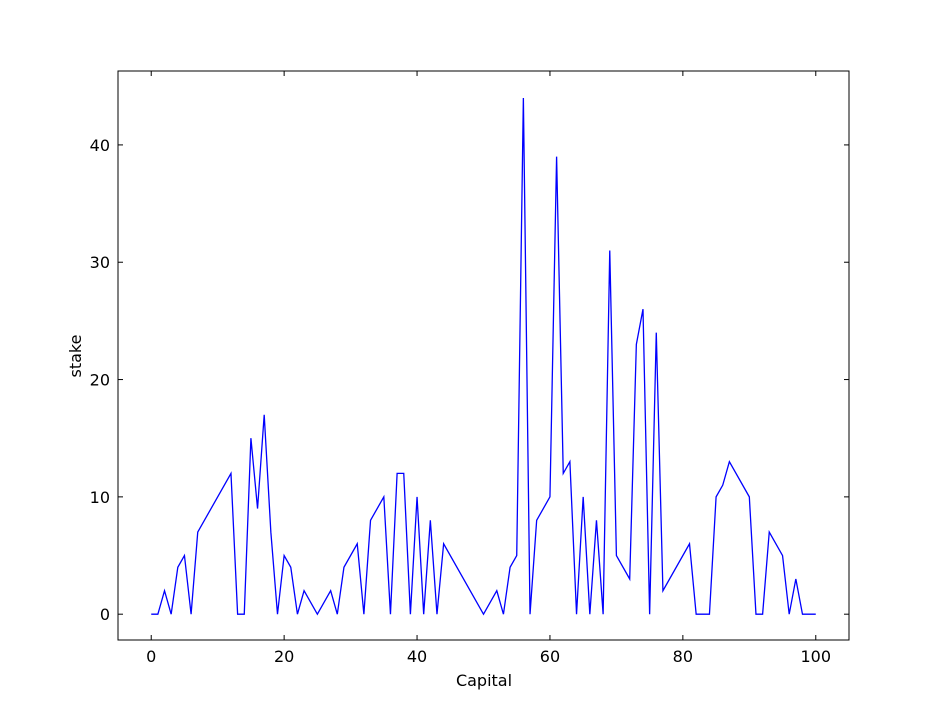 Image resolution: width=943 pixels, height=712 pixels. What do you see at coordinates (284, 656) in the screenshot?
I see `x-tick-label: 20` at bounding box center [284, 656].